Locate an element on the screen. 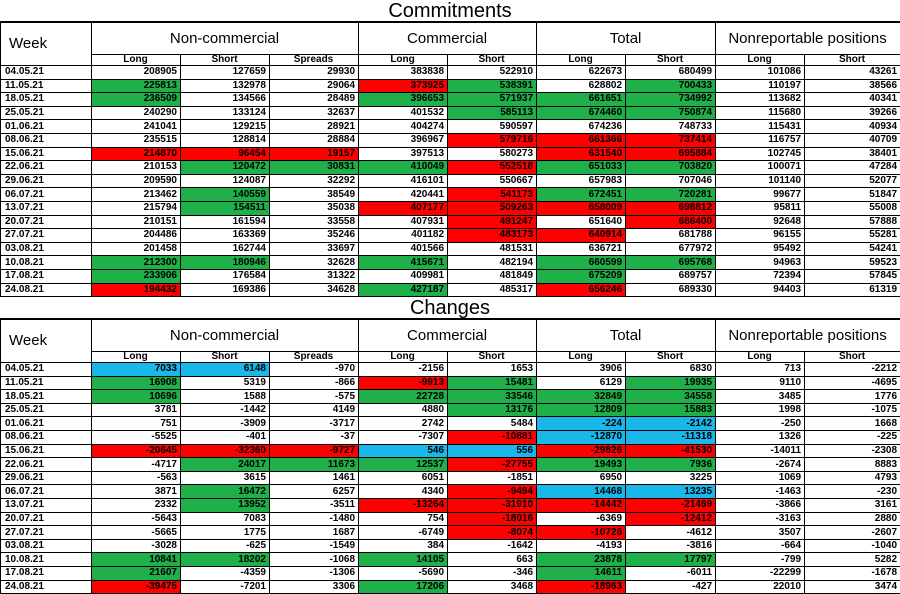 Image resolution: width=900 pixels, height=594 pixels. value-cell: 33546 is located at coordinates (492, 397).